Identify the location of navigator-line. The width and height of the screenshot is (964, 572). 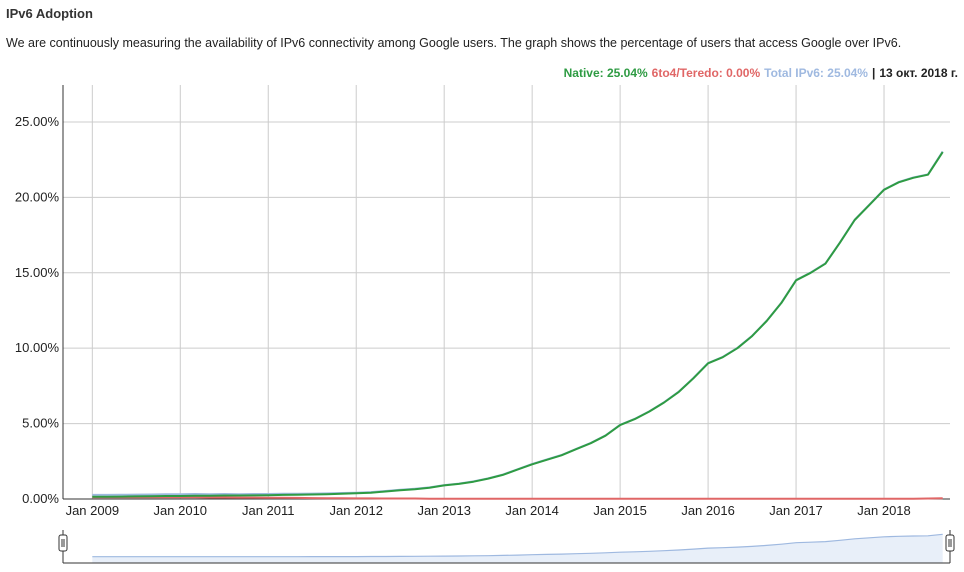
(517, 545).